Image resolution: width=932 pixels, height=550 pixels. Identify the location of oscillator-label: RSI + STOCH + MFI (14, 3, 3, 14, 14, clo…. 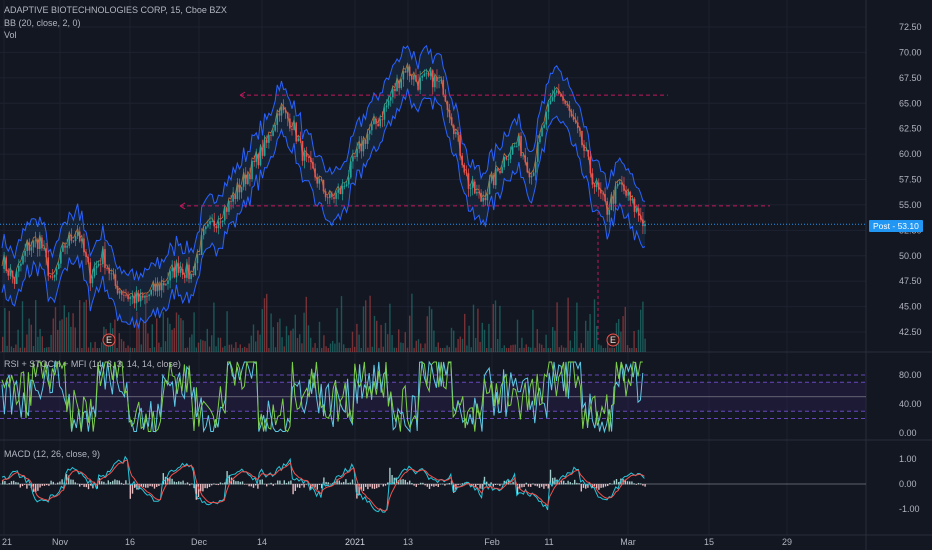
(92, 364).